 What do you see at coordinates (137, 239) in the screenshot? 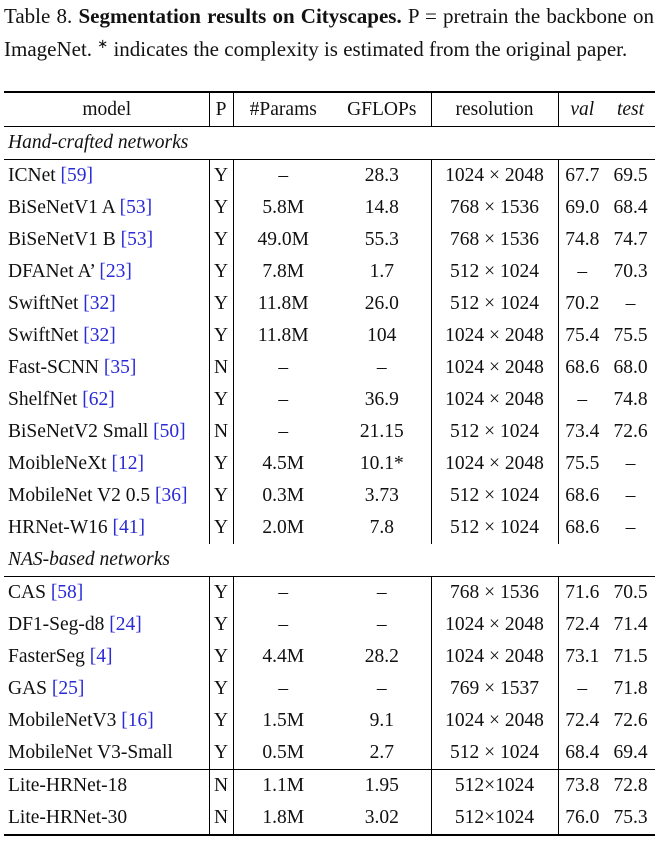
I see `citation: [53]` at bounding box center [137, 239].